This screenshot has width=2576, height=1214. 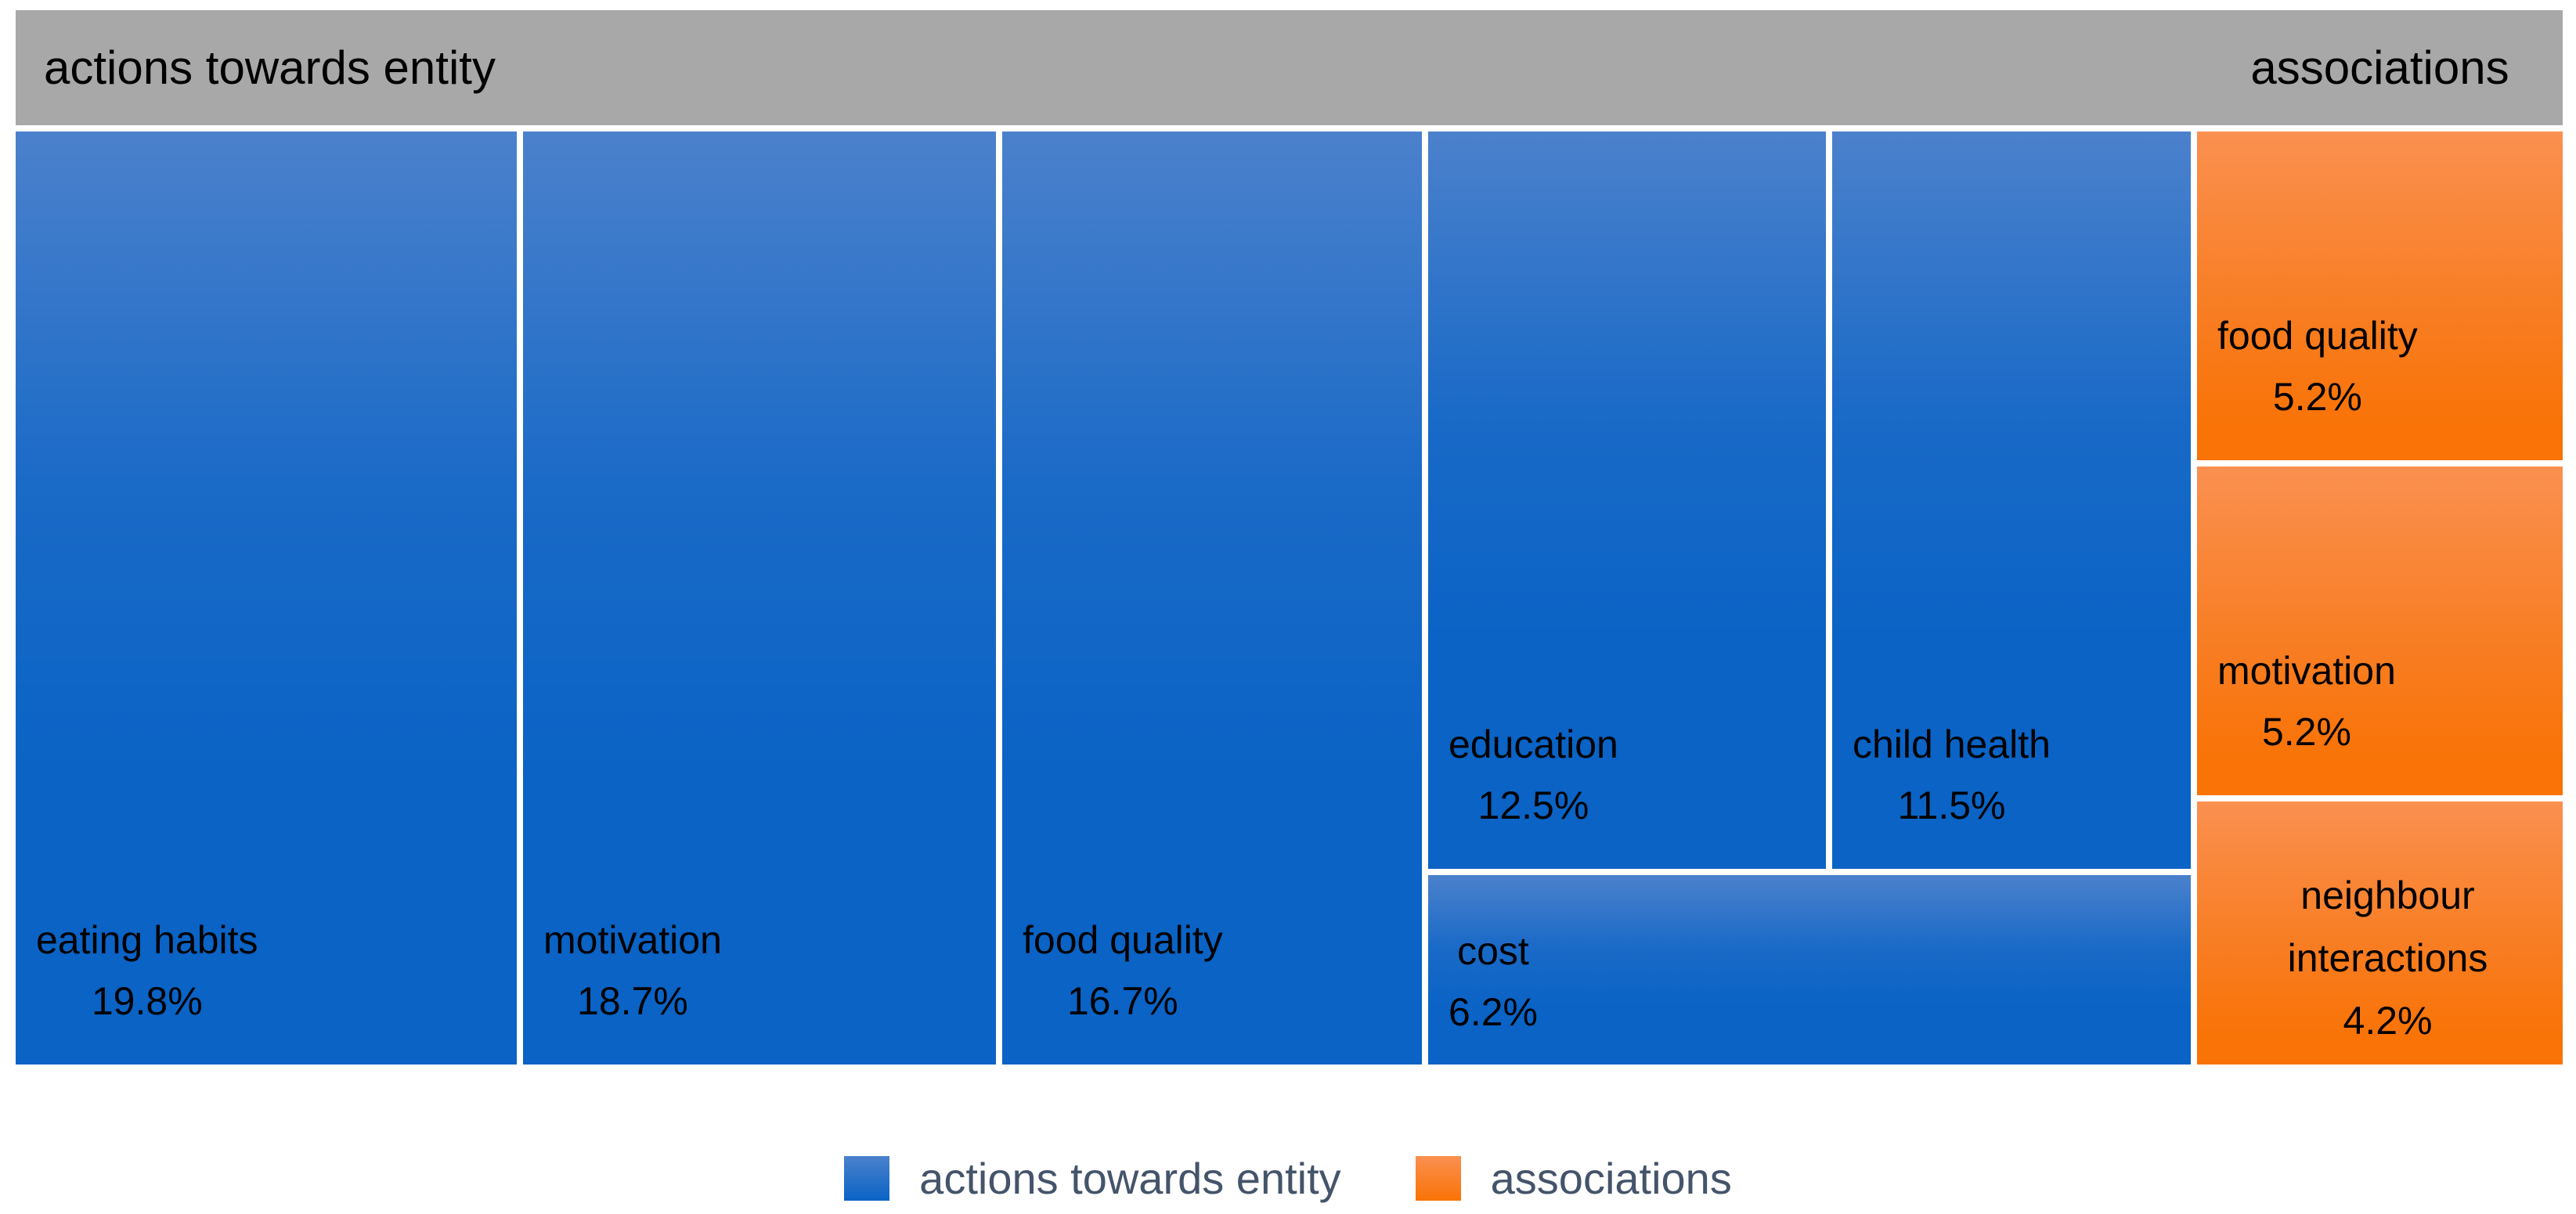 I want to click on legend-item-actions-towards-entity: actions towards entity, so click(x=1092, y=1178).